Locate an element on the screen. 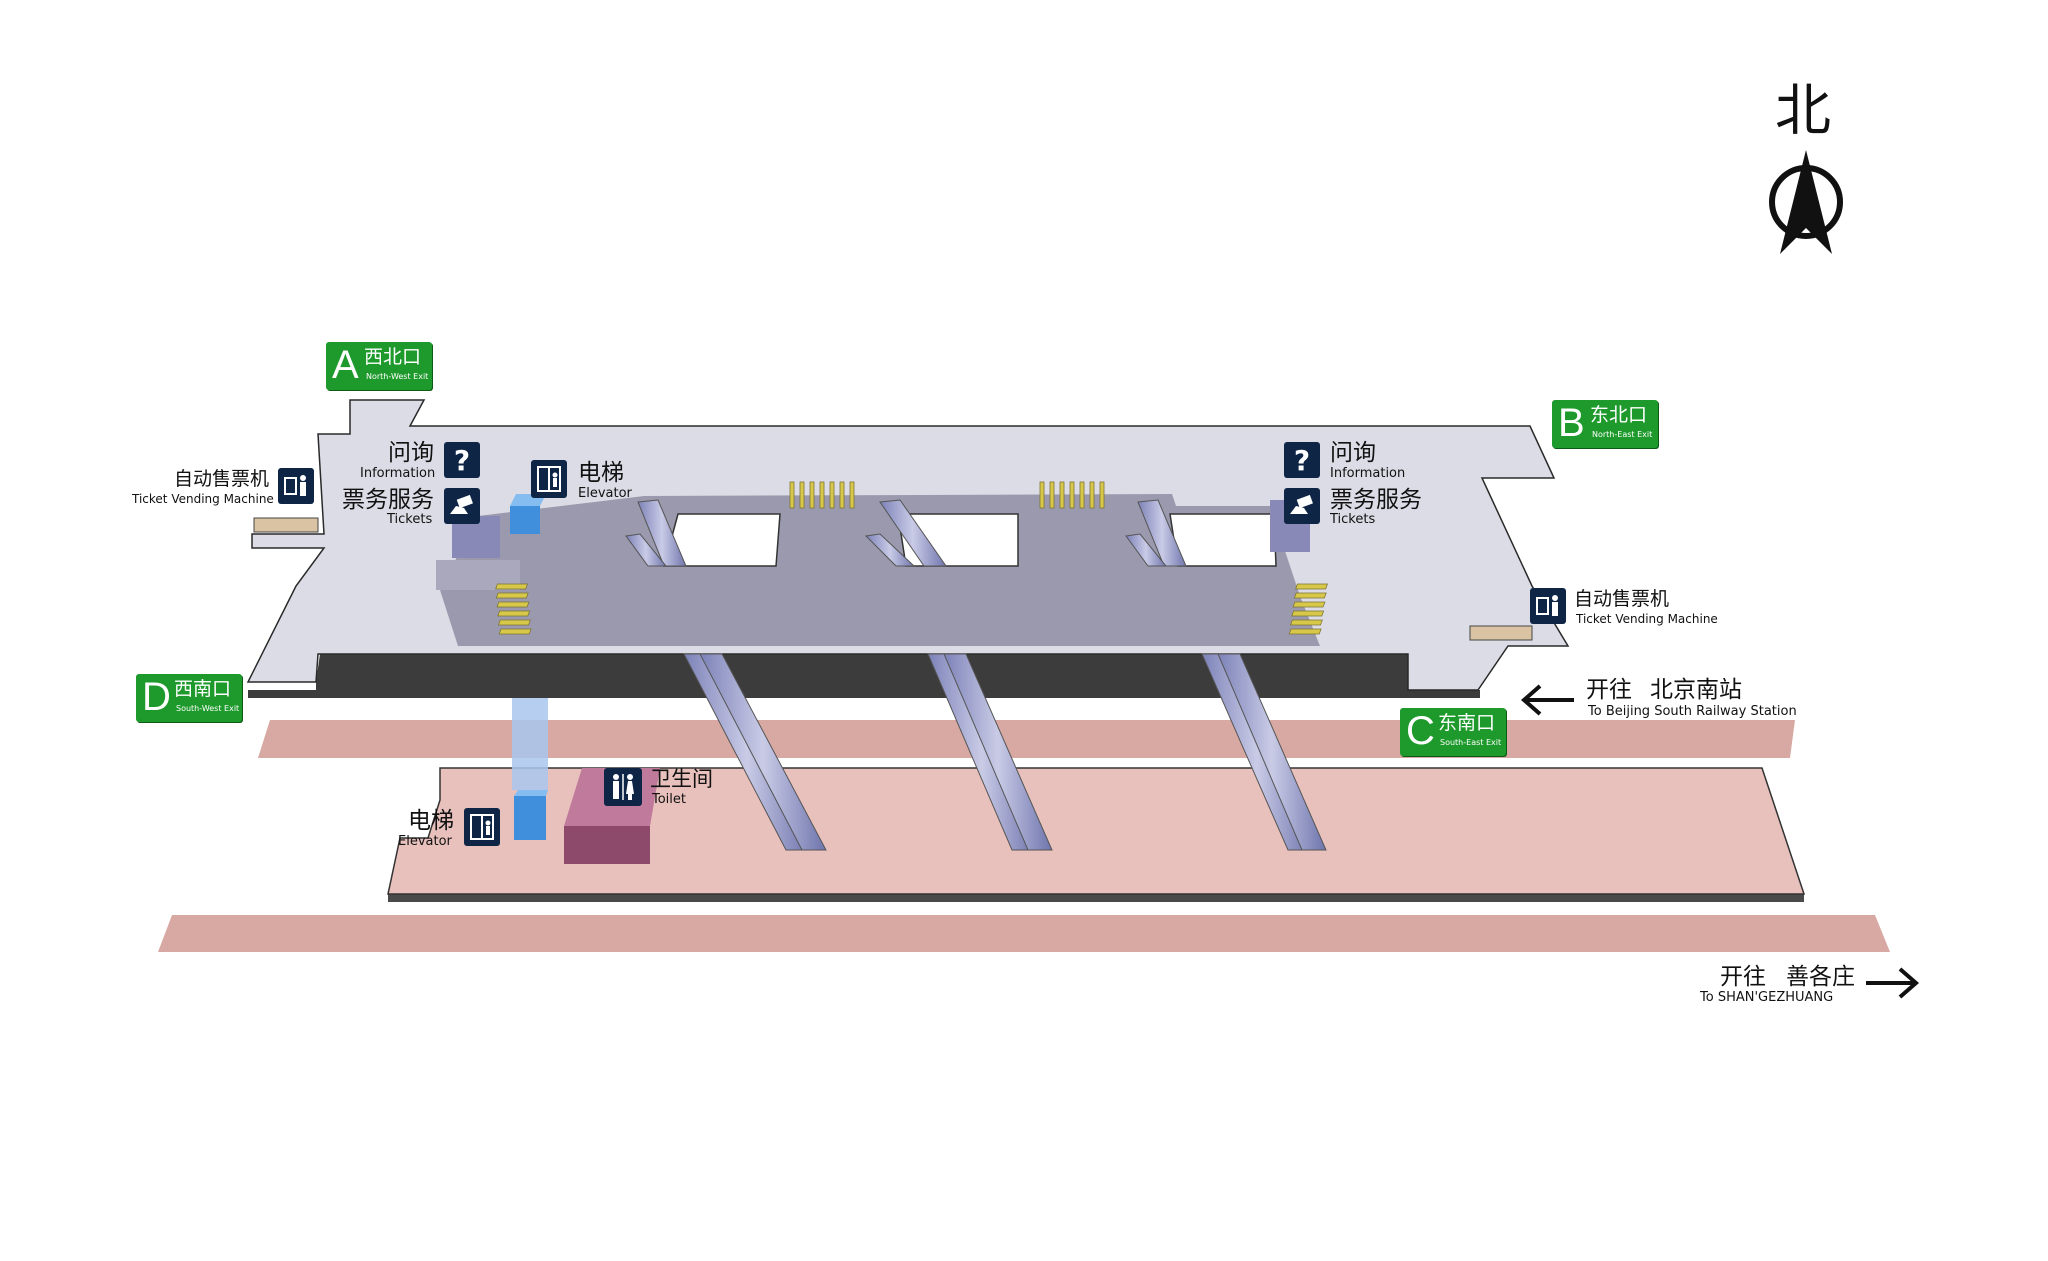  elevator-platform-english: Elevator is located at coordinates (425, 841).